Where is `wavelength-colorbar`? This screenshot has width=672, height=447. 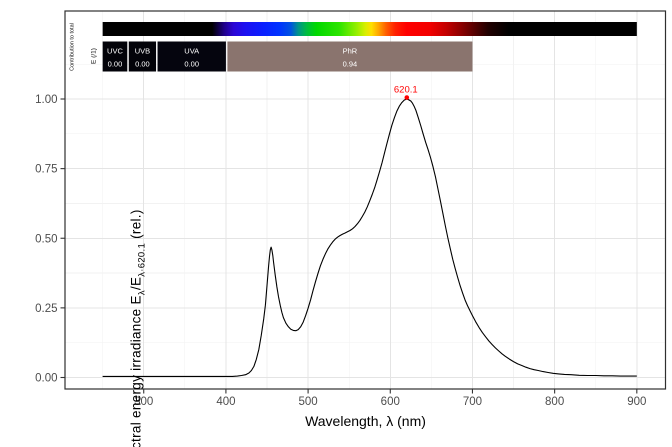 wavelength-colorbar is located at coordinates (369, 29).